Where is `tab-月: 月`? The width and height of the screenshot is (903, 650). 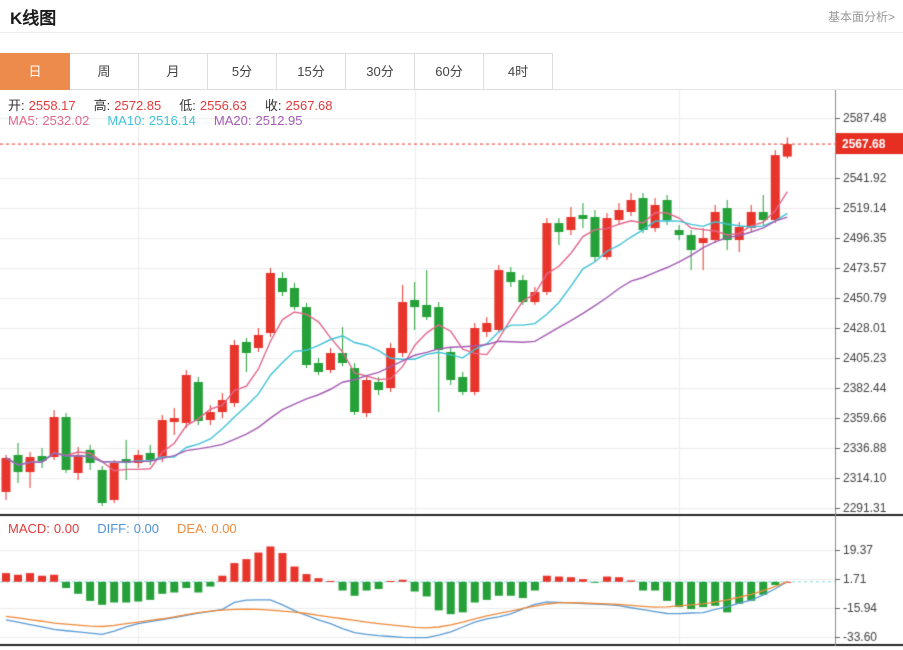
tab-月: 月 is located at coordinates (173, 71).